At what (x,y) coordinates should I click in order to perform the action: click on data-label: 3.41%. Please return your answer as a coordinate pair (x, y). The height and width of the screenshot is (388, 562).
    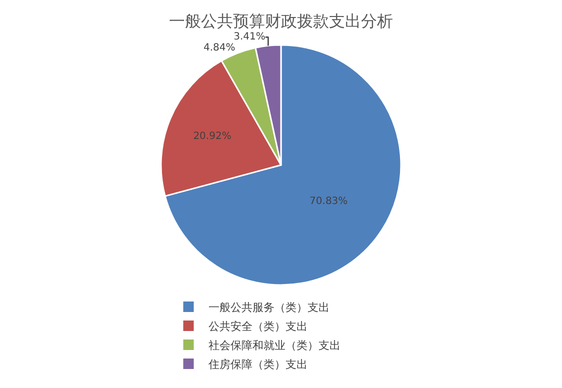
    Looking at the image, I should click on (250, 37).